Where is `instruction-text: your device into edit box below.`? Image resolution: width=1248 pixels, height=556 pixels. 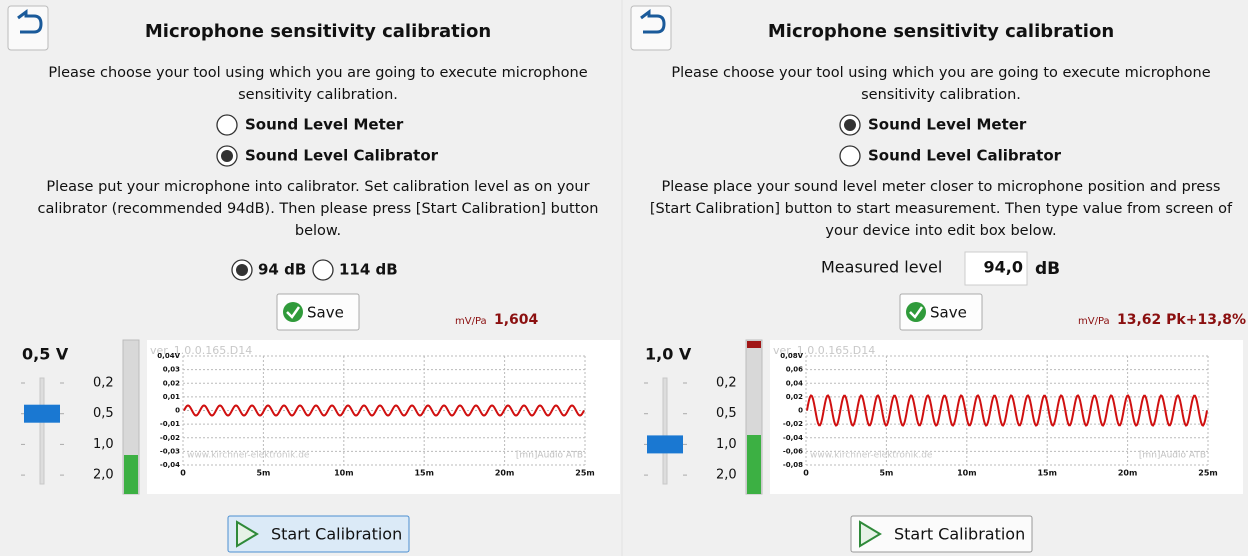
instruction-text: your device into edit box below. is located at coordinates (940, 231).